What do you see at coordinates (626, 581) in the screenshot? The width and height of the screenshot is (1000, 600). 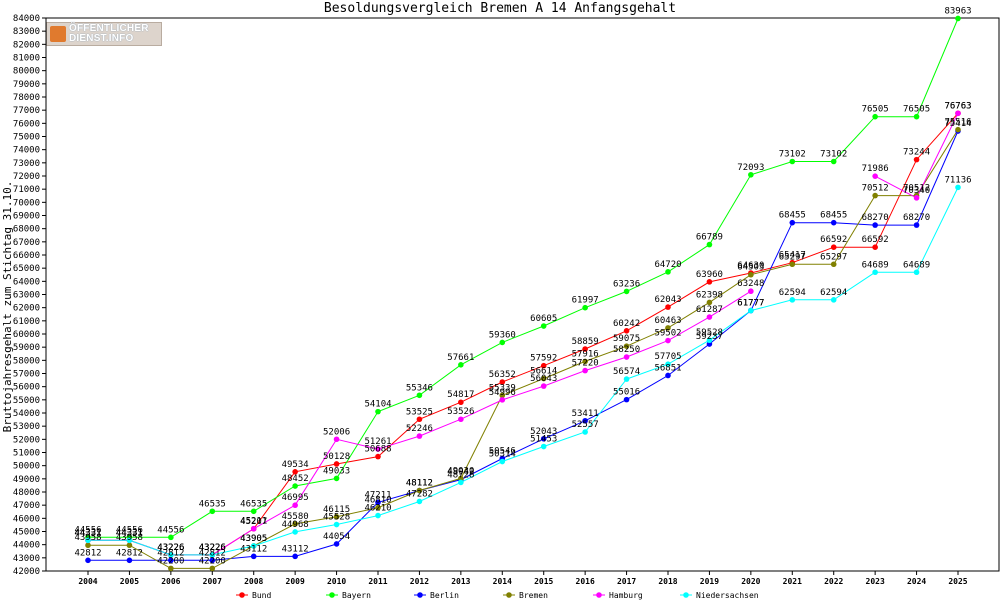 I see `x-tick-label: 2017` at bounding box center [626, 581].